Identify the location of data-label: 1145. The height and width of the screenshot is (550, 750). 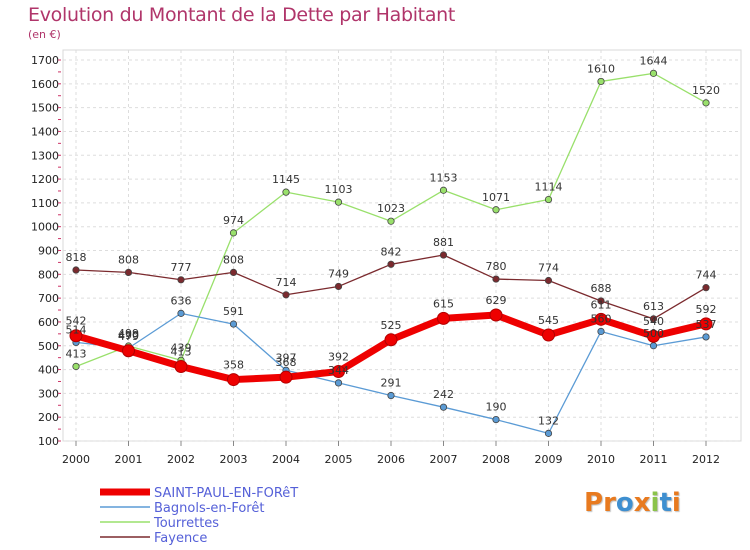
(286, 179).